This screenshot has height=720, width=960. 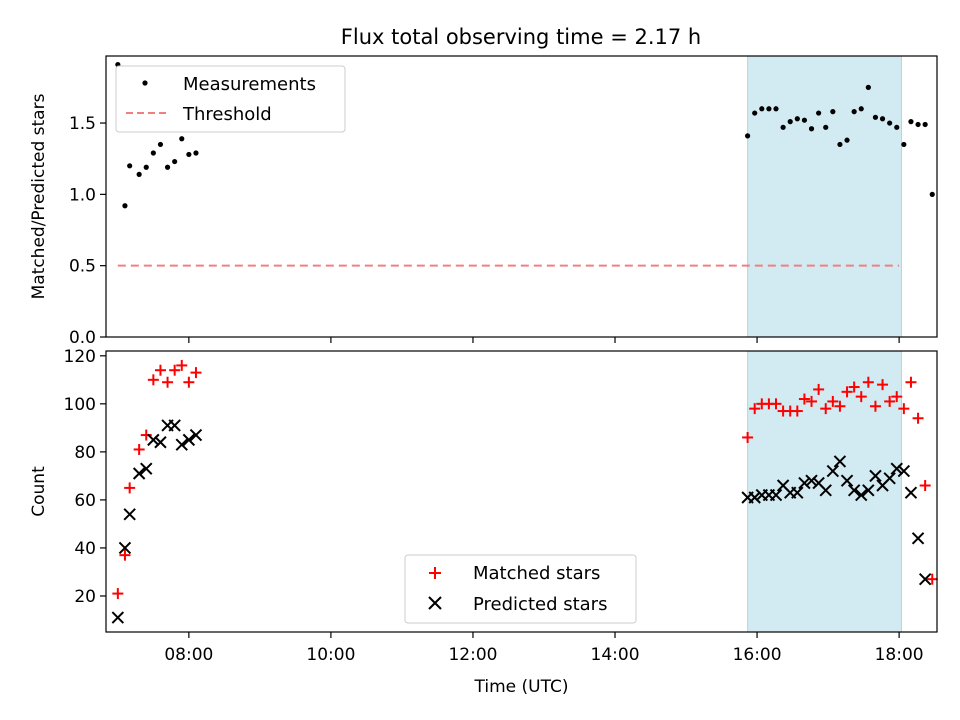 I want to click on y-tick-label: 20, so click(x=85, y=597).